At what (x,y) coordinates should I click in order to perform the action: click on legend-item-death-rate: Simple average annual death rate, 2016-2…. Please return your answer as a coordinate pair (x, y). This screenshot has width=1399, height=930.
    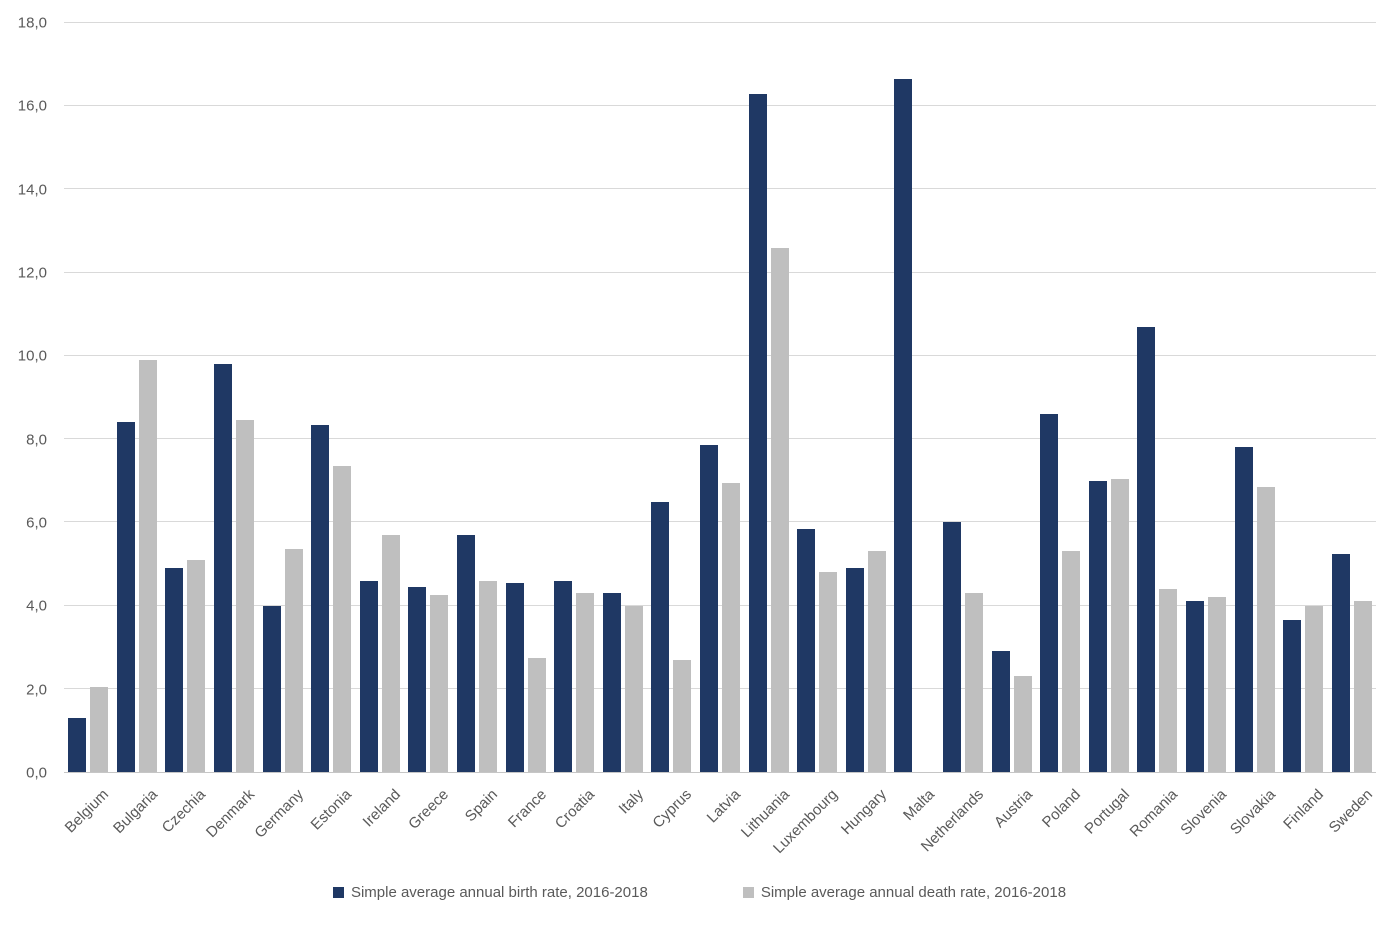
    Looking at the image, I should click on (904, 892).